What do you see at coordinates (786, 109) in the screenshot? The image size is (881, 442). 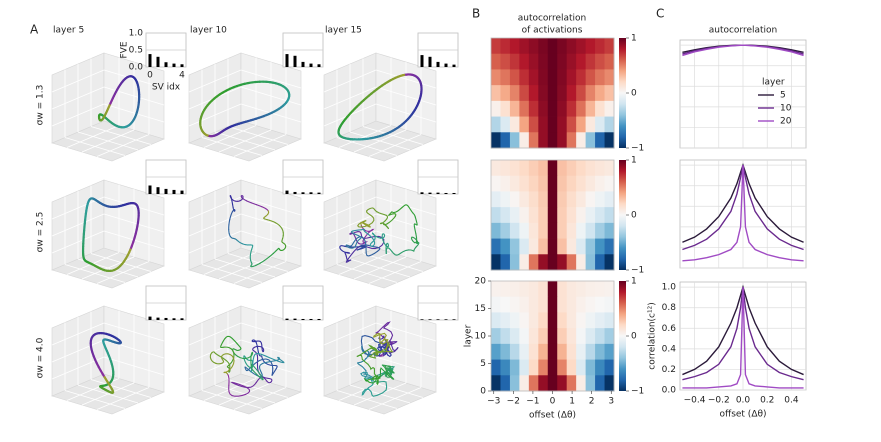 I see `legend-label: 10` at bounding box center [786, 109].